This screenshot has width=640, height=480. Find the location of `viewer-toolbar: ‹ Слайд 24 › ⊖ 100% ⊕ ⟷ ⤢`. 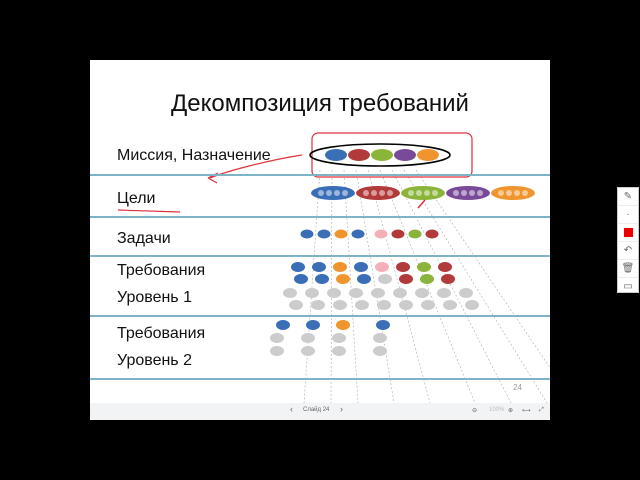

viewer-toolbar: ‹ Слайд 24 › ⊖ 100% ⊕ ⟷ ⤢ is located at coordinates (320, 411).